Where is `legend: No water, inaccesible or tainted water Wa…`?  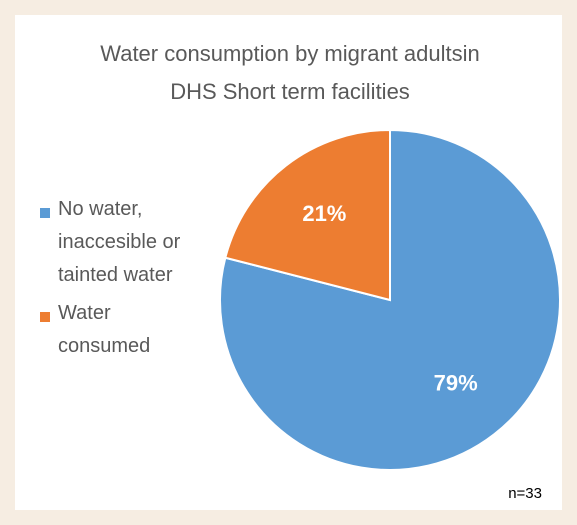 legend: No water, inaccesible or tainted water Wa… is located at coordinates (125, 286).